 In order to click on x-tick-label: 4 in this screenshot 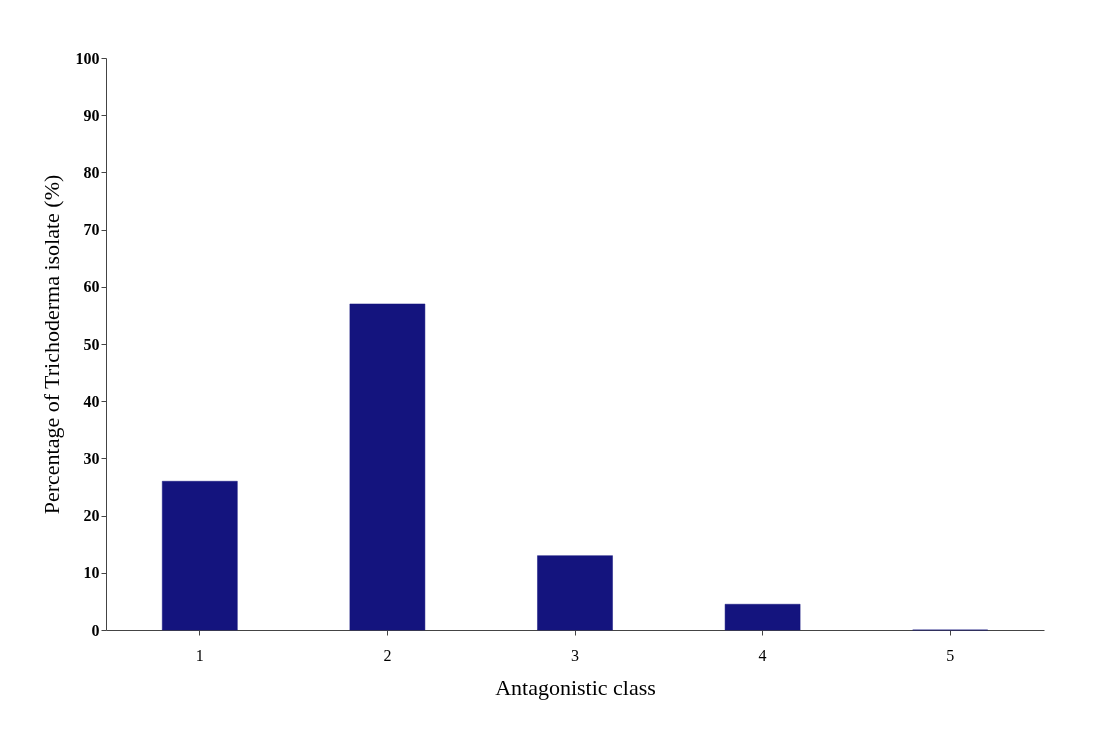, I will do `click(762, 655)`.